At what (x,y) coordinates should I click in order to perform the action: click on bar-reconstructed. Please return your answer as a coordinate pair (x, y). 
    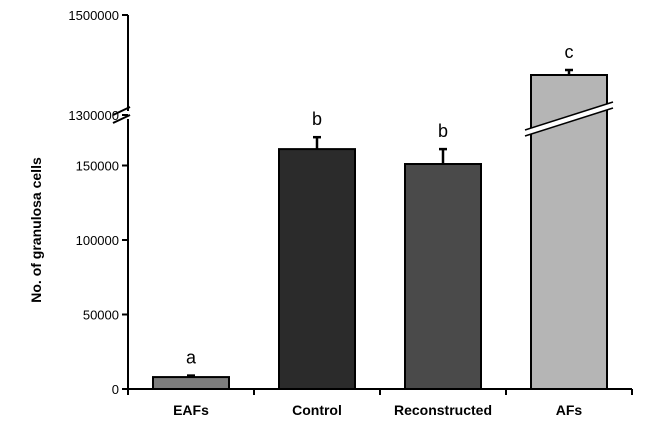
    Looking at the image, I should click on (443, 276).